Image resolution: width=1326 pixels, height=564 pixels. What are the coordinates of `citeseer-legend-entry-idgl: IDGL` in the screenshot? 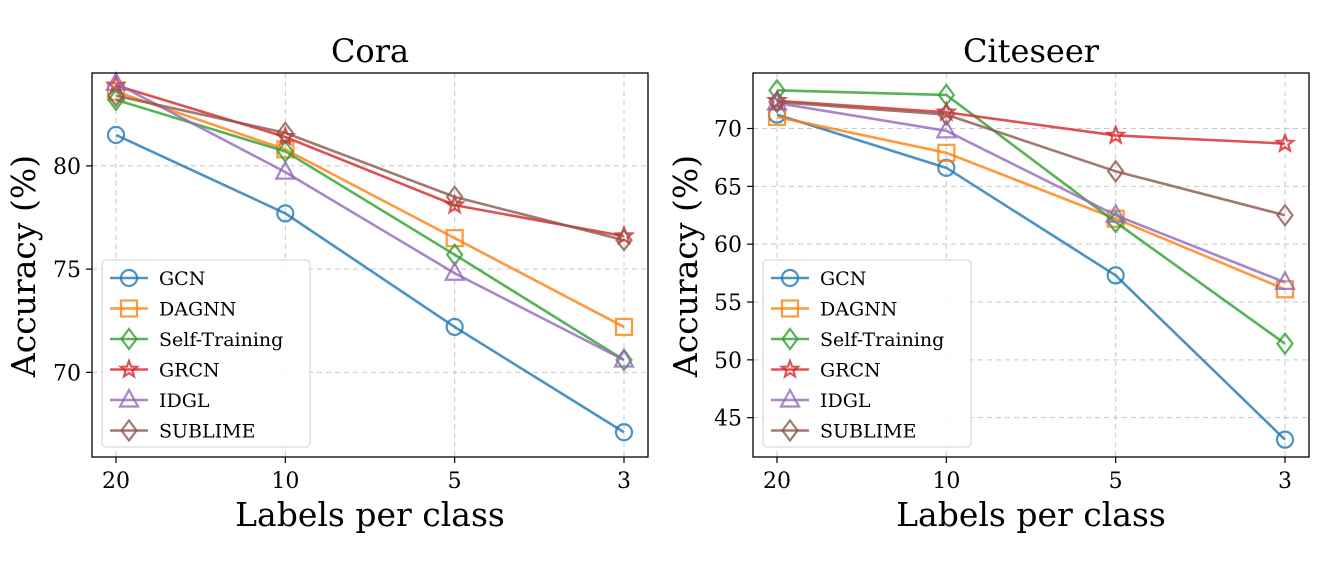 It's located at (821, 399).